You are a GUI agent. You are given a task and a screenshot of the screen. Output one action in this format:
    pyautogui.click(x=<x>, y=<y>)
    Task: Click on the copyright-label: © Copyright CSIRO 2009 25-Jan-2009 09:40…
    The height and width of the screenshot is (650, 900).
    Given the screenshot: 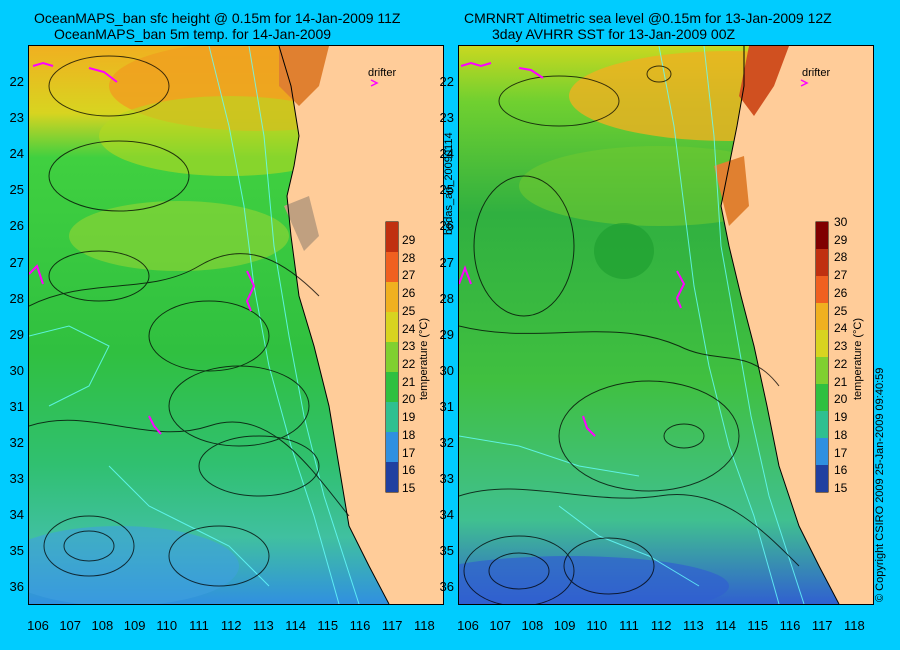 What is the action you would take?
    pyautogui.click(x=880, y=484)
    